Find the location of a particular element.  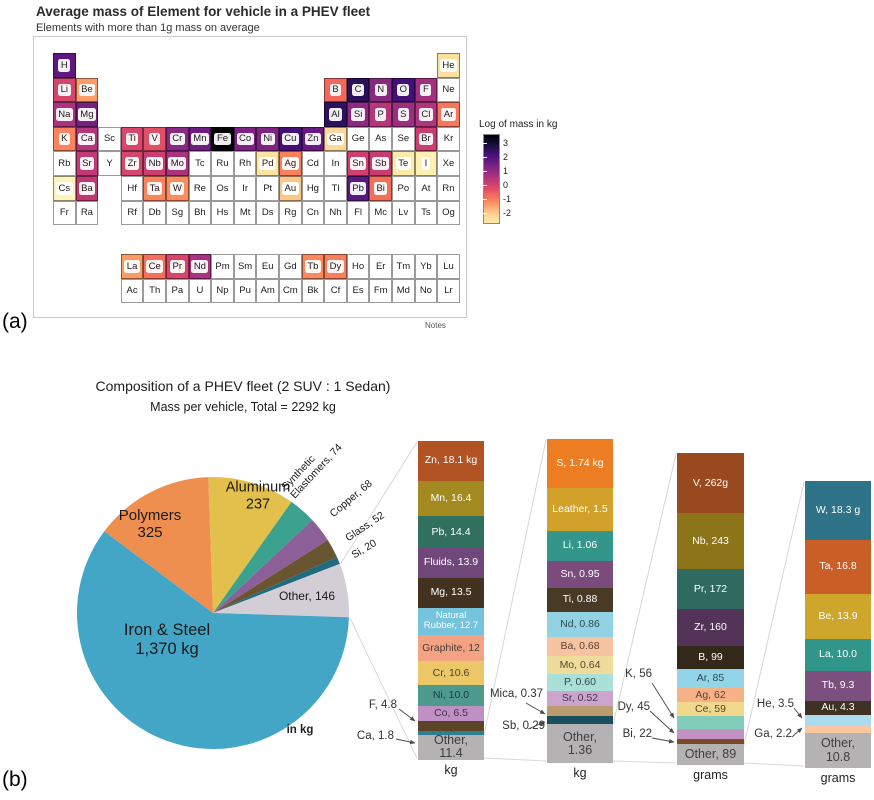

element-cell-Mt: Mt is located at coordinates (245, 213).